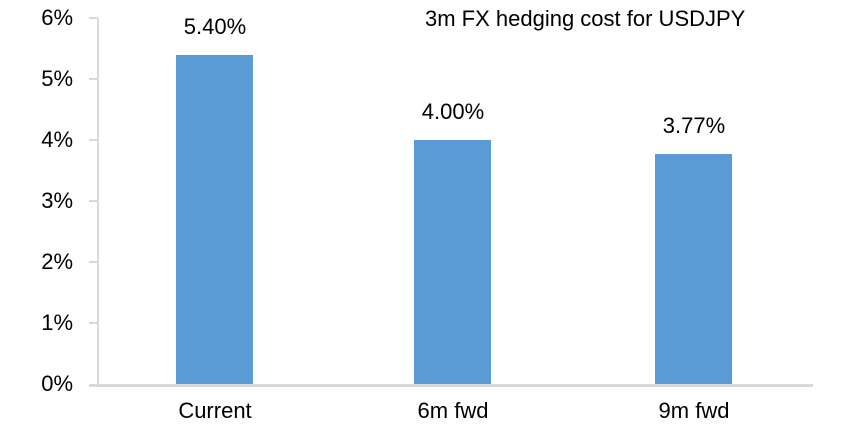 Image resolution: width=852 pixels, height=441 pixels. What do you see at coordinates (214, 219) in the screenshot?
I see `bar-current` at bounding box center [214, 219].